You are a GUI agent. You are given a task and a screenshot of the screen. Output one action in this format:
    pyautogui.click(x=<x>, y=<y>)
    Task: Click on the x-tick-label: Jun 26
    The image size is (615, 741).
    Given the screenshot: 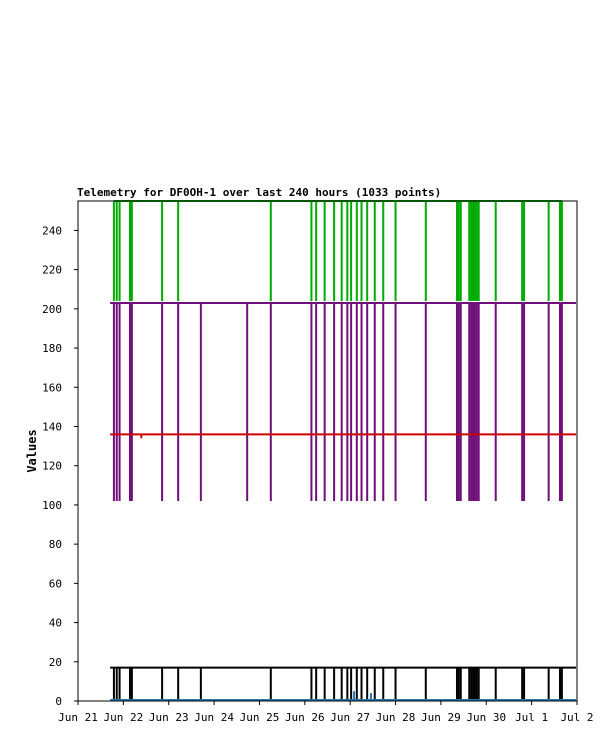 What is the action you would take?
    pyautogui.click(x=305, y=717)
    